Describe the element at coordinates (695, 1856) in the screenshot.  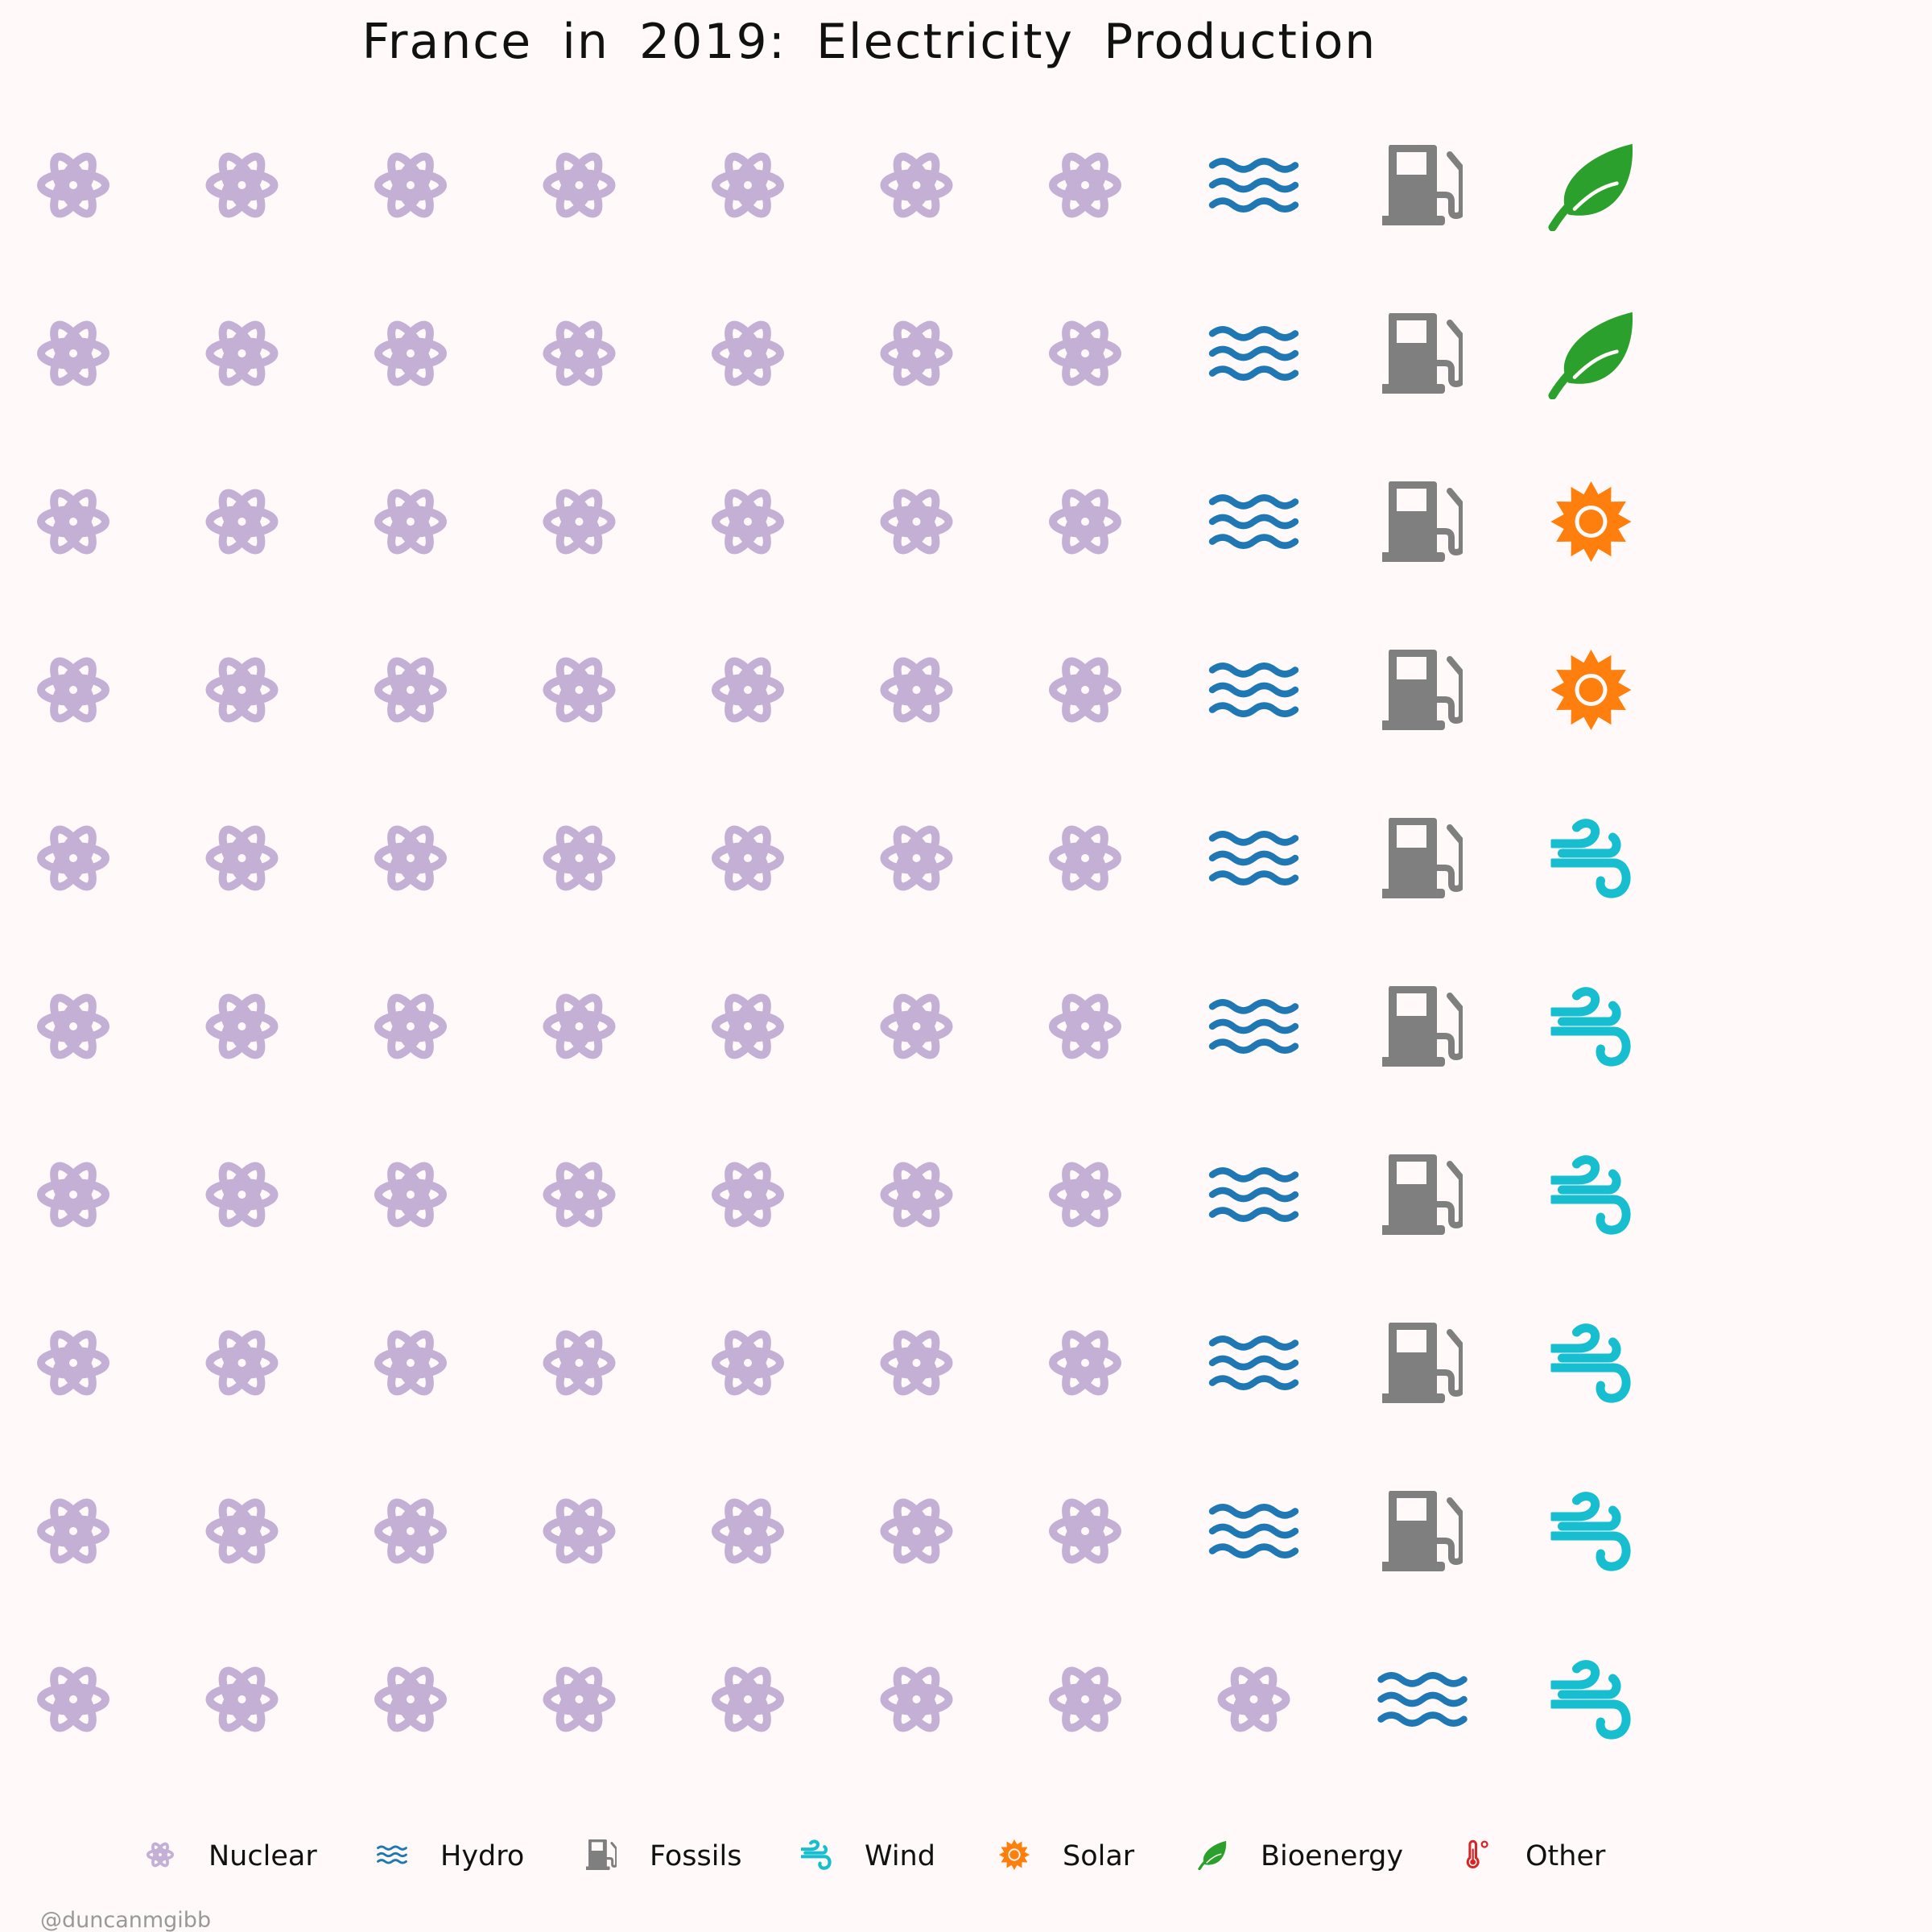
I see `legend-label: Fossils` at that location.